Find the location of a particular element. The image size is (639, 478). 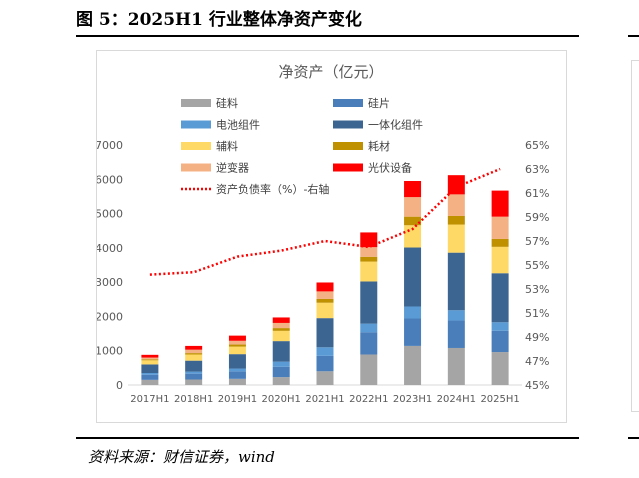

x-tick-label: 2024H1 is located at coordinates (456, 399).